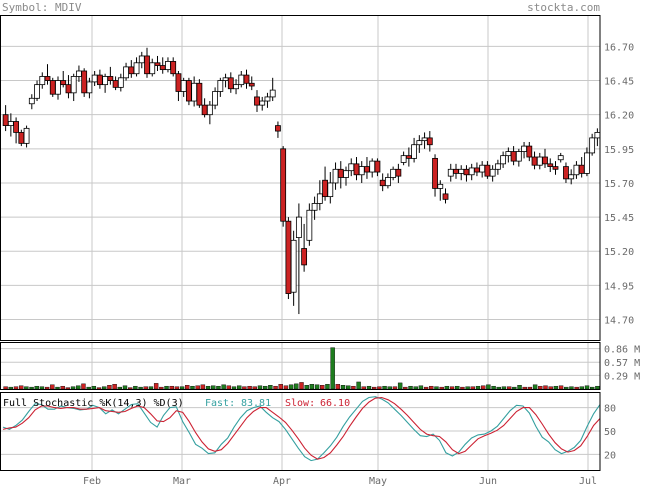  What do you see at coordinates (622, 376) in the screenshot?
I see `y-tick-label: 0.29 M` at bounding box center [622, 376].